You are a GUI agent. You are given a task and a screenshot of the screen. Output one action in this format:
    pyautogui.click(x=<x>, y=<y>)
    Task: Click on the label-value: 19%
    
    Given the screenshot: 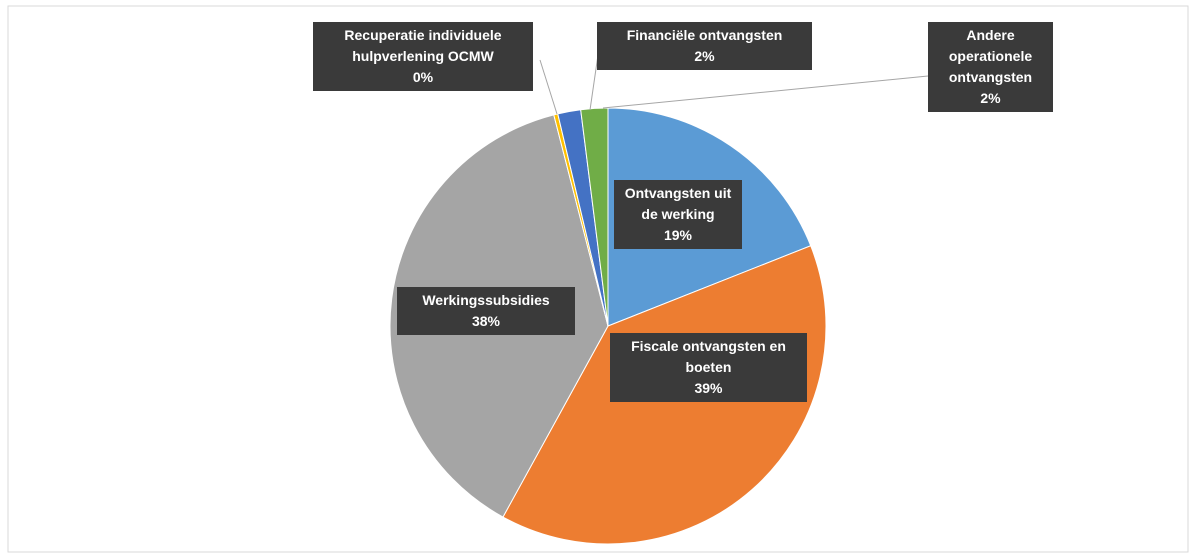 What is the action you would take?
    pyautogui.click(x=678, y=235)
    